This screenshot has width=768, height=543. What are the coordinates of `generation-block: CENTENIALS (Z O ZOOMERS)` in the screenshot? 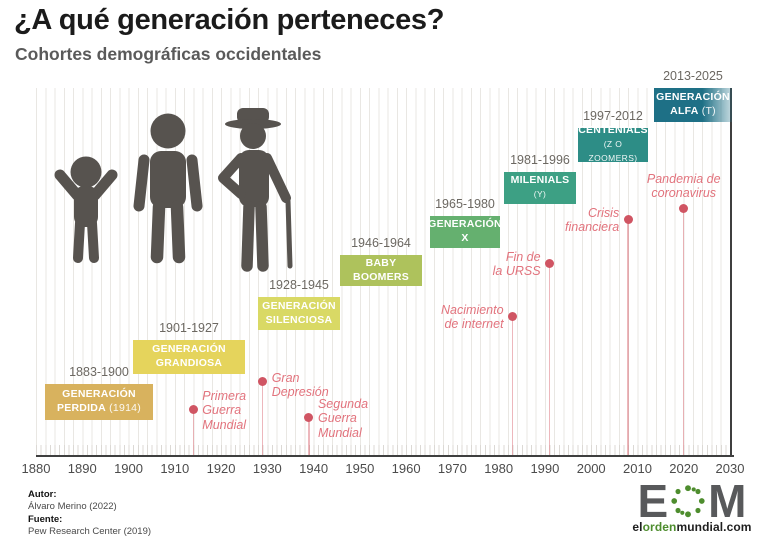 It's located at (613, 143).